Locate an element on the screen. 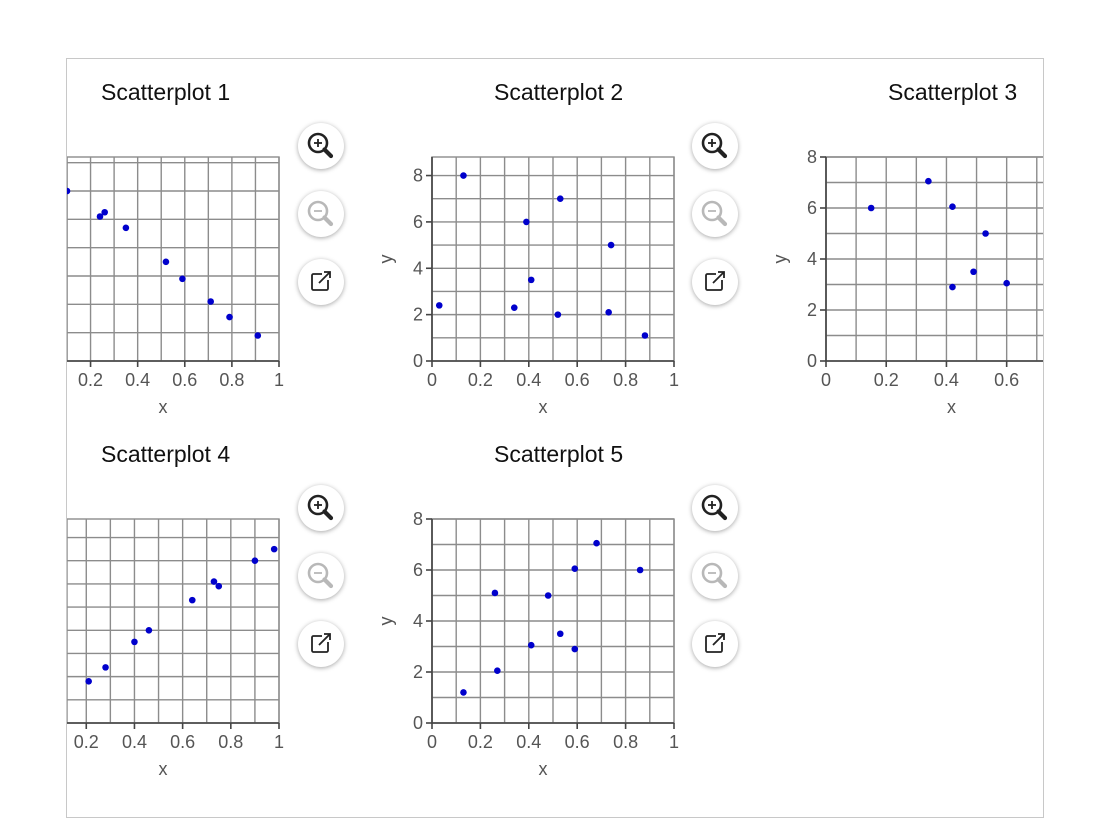 This screenshot has height=818, width=1104. zoom-in-icon is located at coordinates (714, 145).